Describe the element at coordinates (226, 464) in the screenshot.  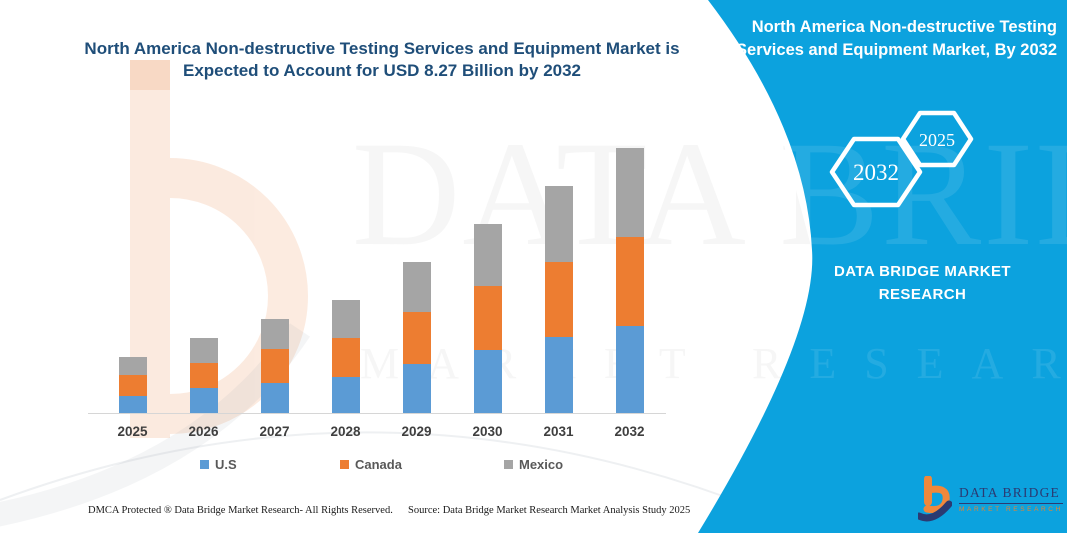
I see `legend-label-us: U.S` at that location.